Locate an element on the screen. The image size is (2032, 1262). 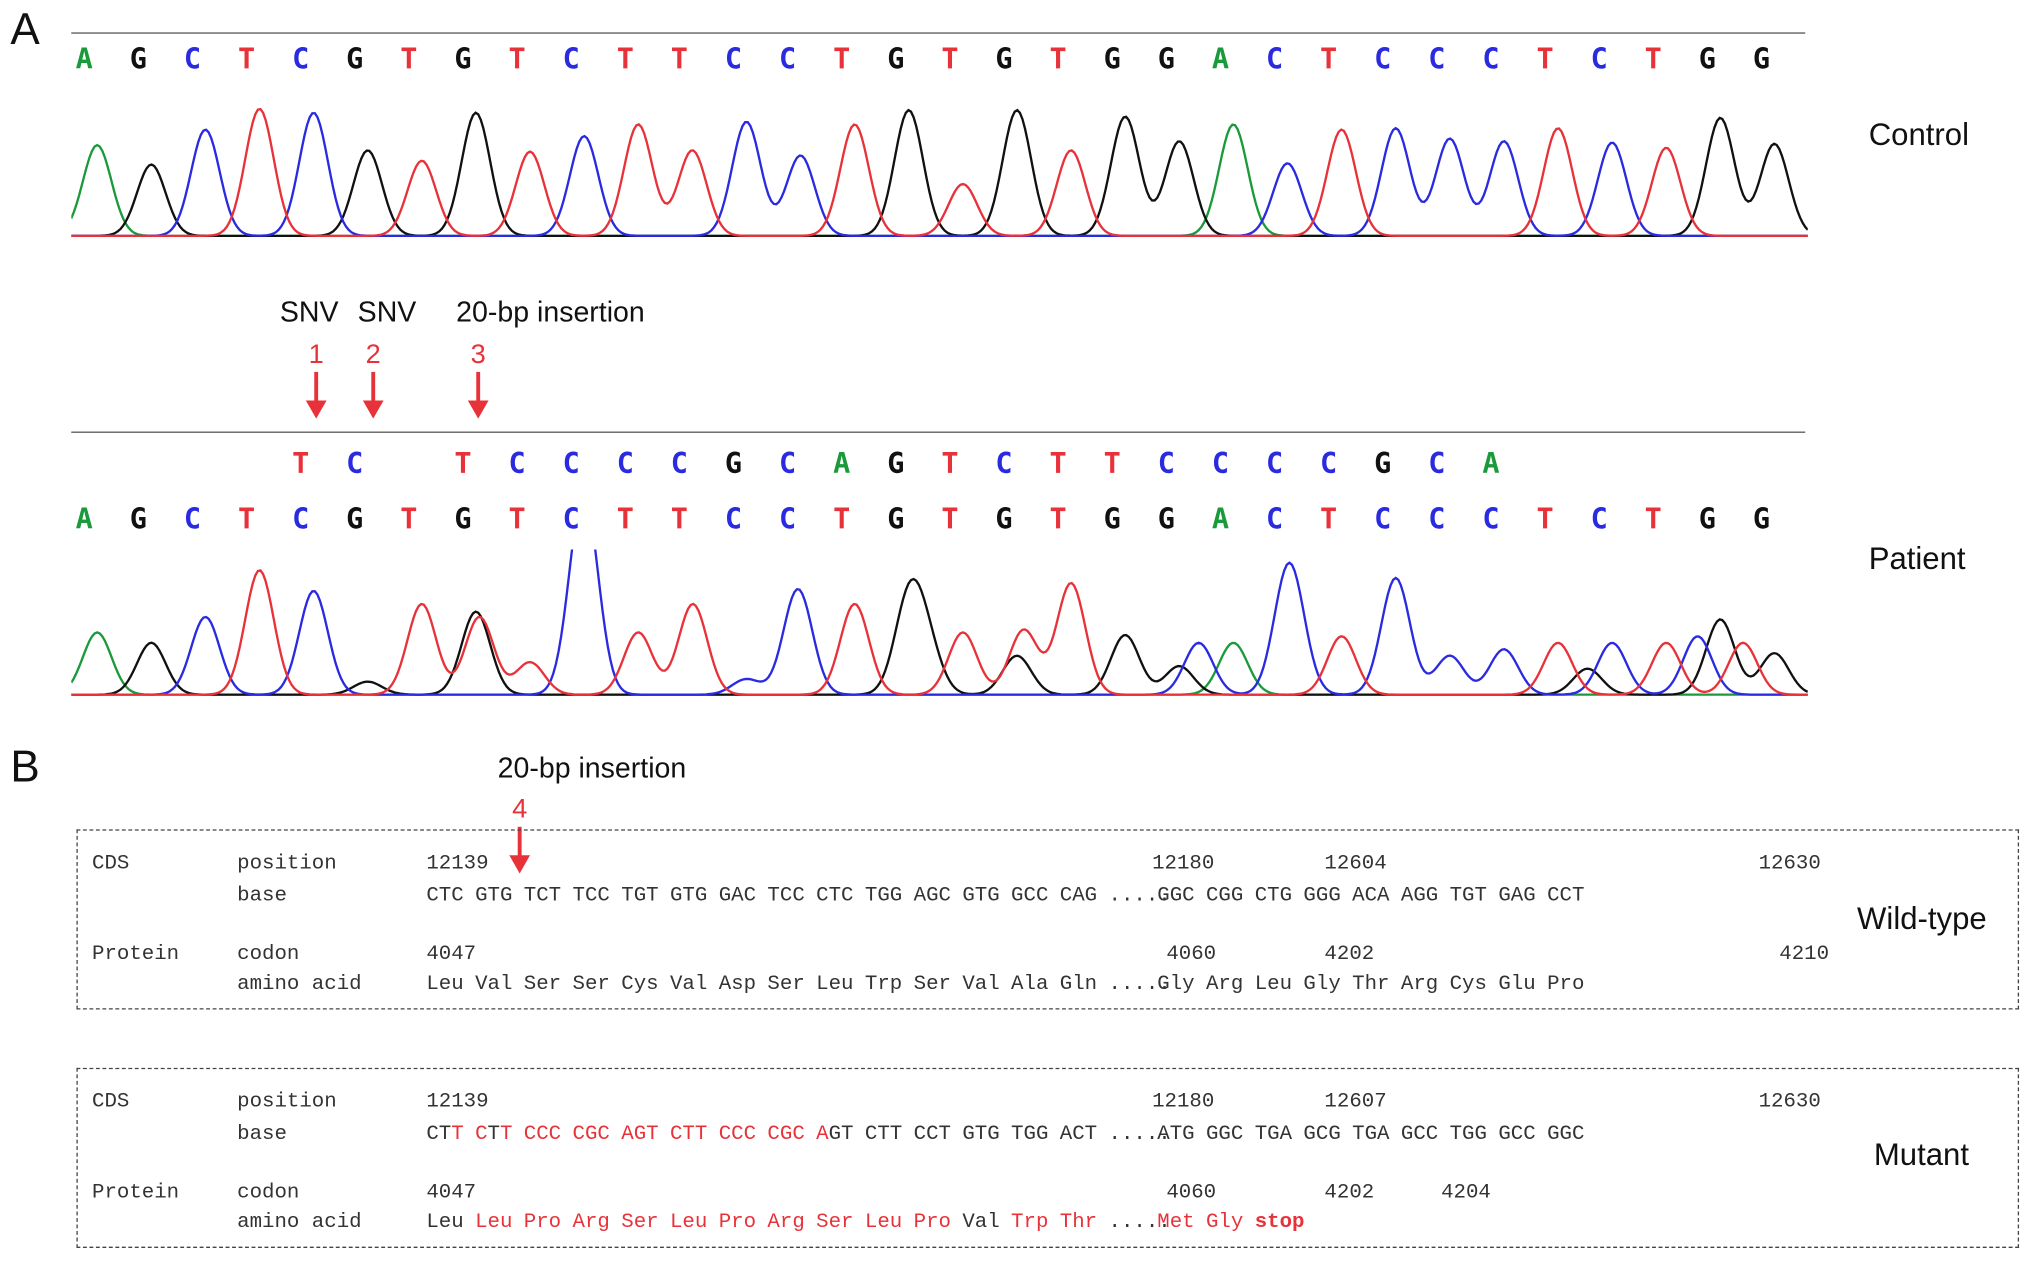
wt-codon: GTG is located at coordinates (688, 895).